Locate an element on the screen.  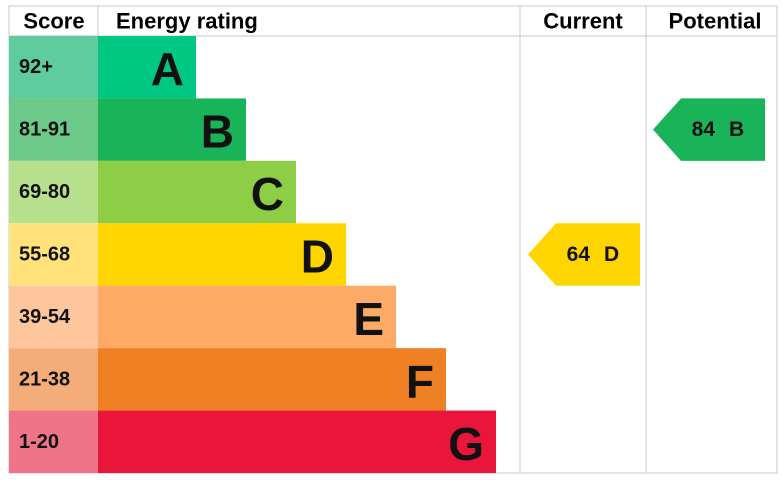
potential-rating: B is located at coordinates (736, 129).